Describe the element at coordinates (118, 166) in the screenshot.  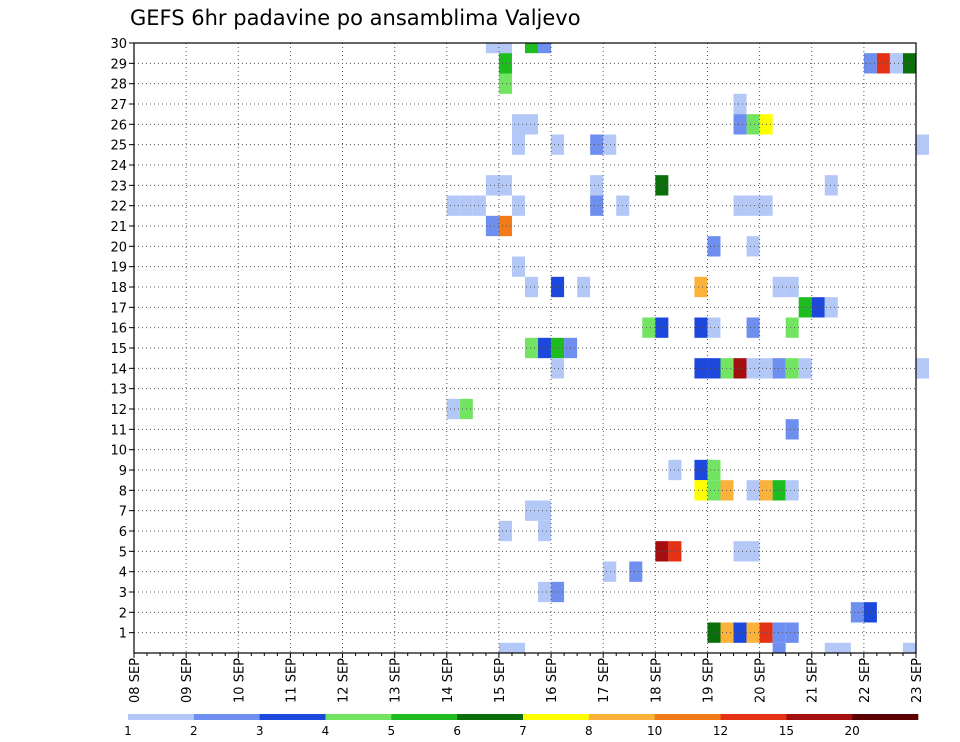
I see `y-tick-label: 24` at that location.